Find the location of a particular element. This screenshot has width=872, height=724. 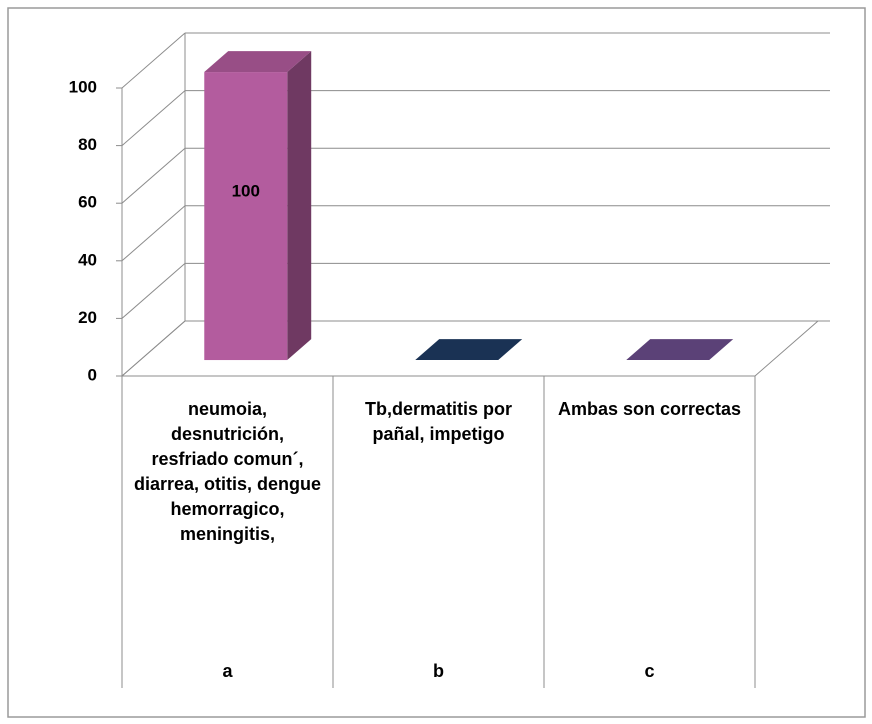

category-description: Tb,dermatitis por pañal, impetigo is located at coordinates (438, 421).